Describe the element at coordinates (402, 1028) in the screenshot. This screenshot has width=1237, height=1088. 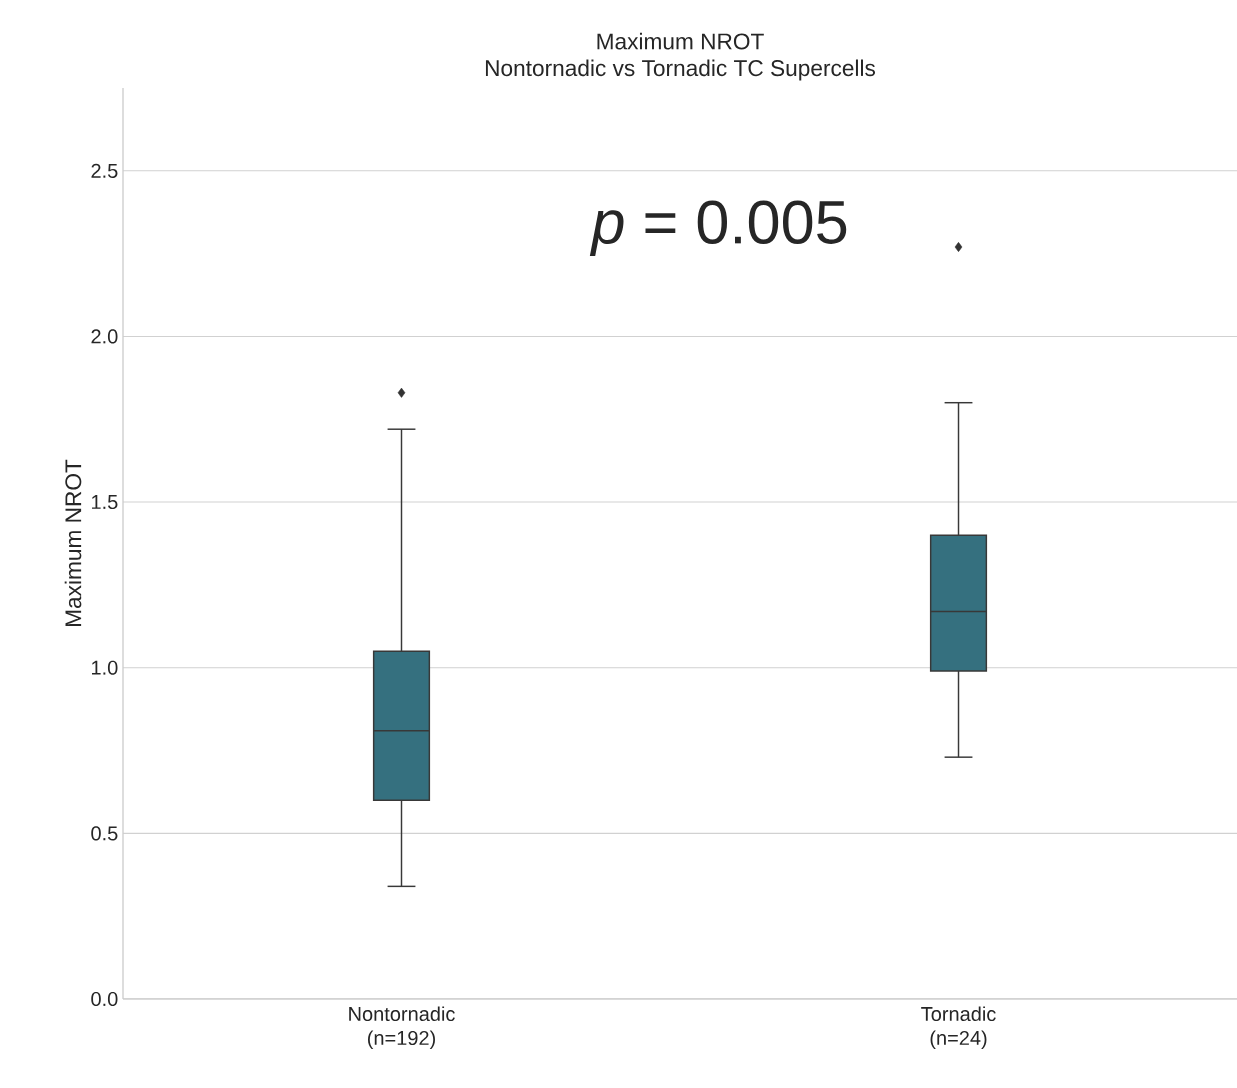
I see `x-tick-label: Nontornadic (n=192)` at that location.